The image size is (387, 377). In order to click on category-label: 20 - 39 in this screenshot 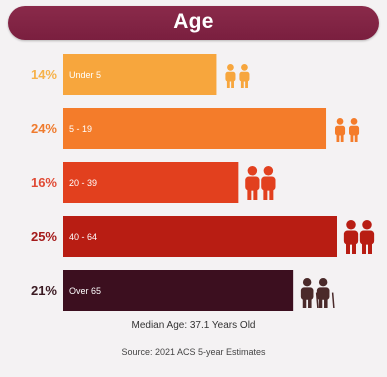, I will do `click(83, 183)`.